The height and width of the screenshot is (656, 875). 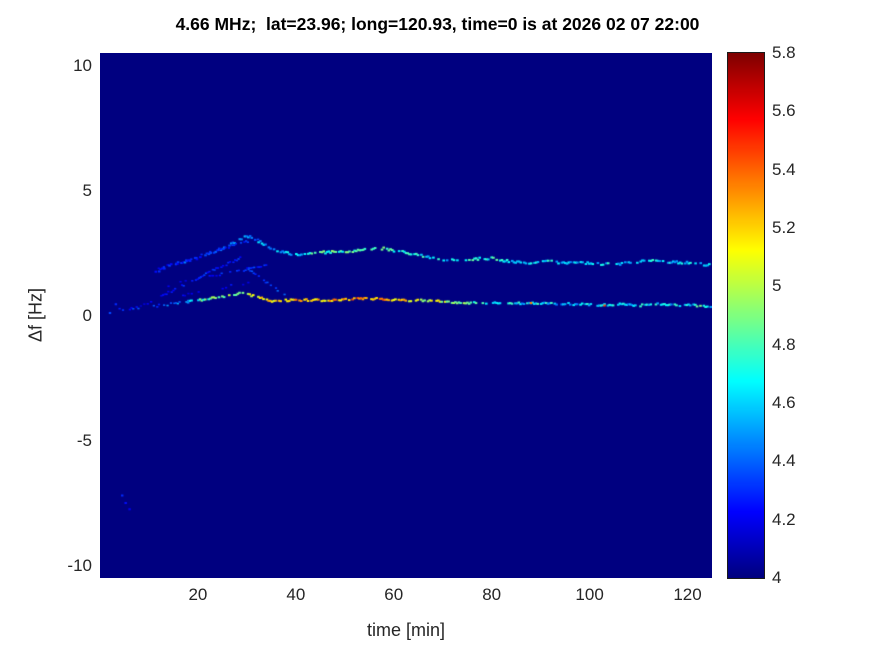 What do you see at coordinates (687, 594) in the screenshot?
I see `x-tick-label: 120` at bounding box center [687, 594].